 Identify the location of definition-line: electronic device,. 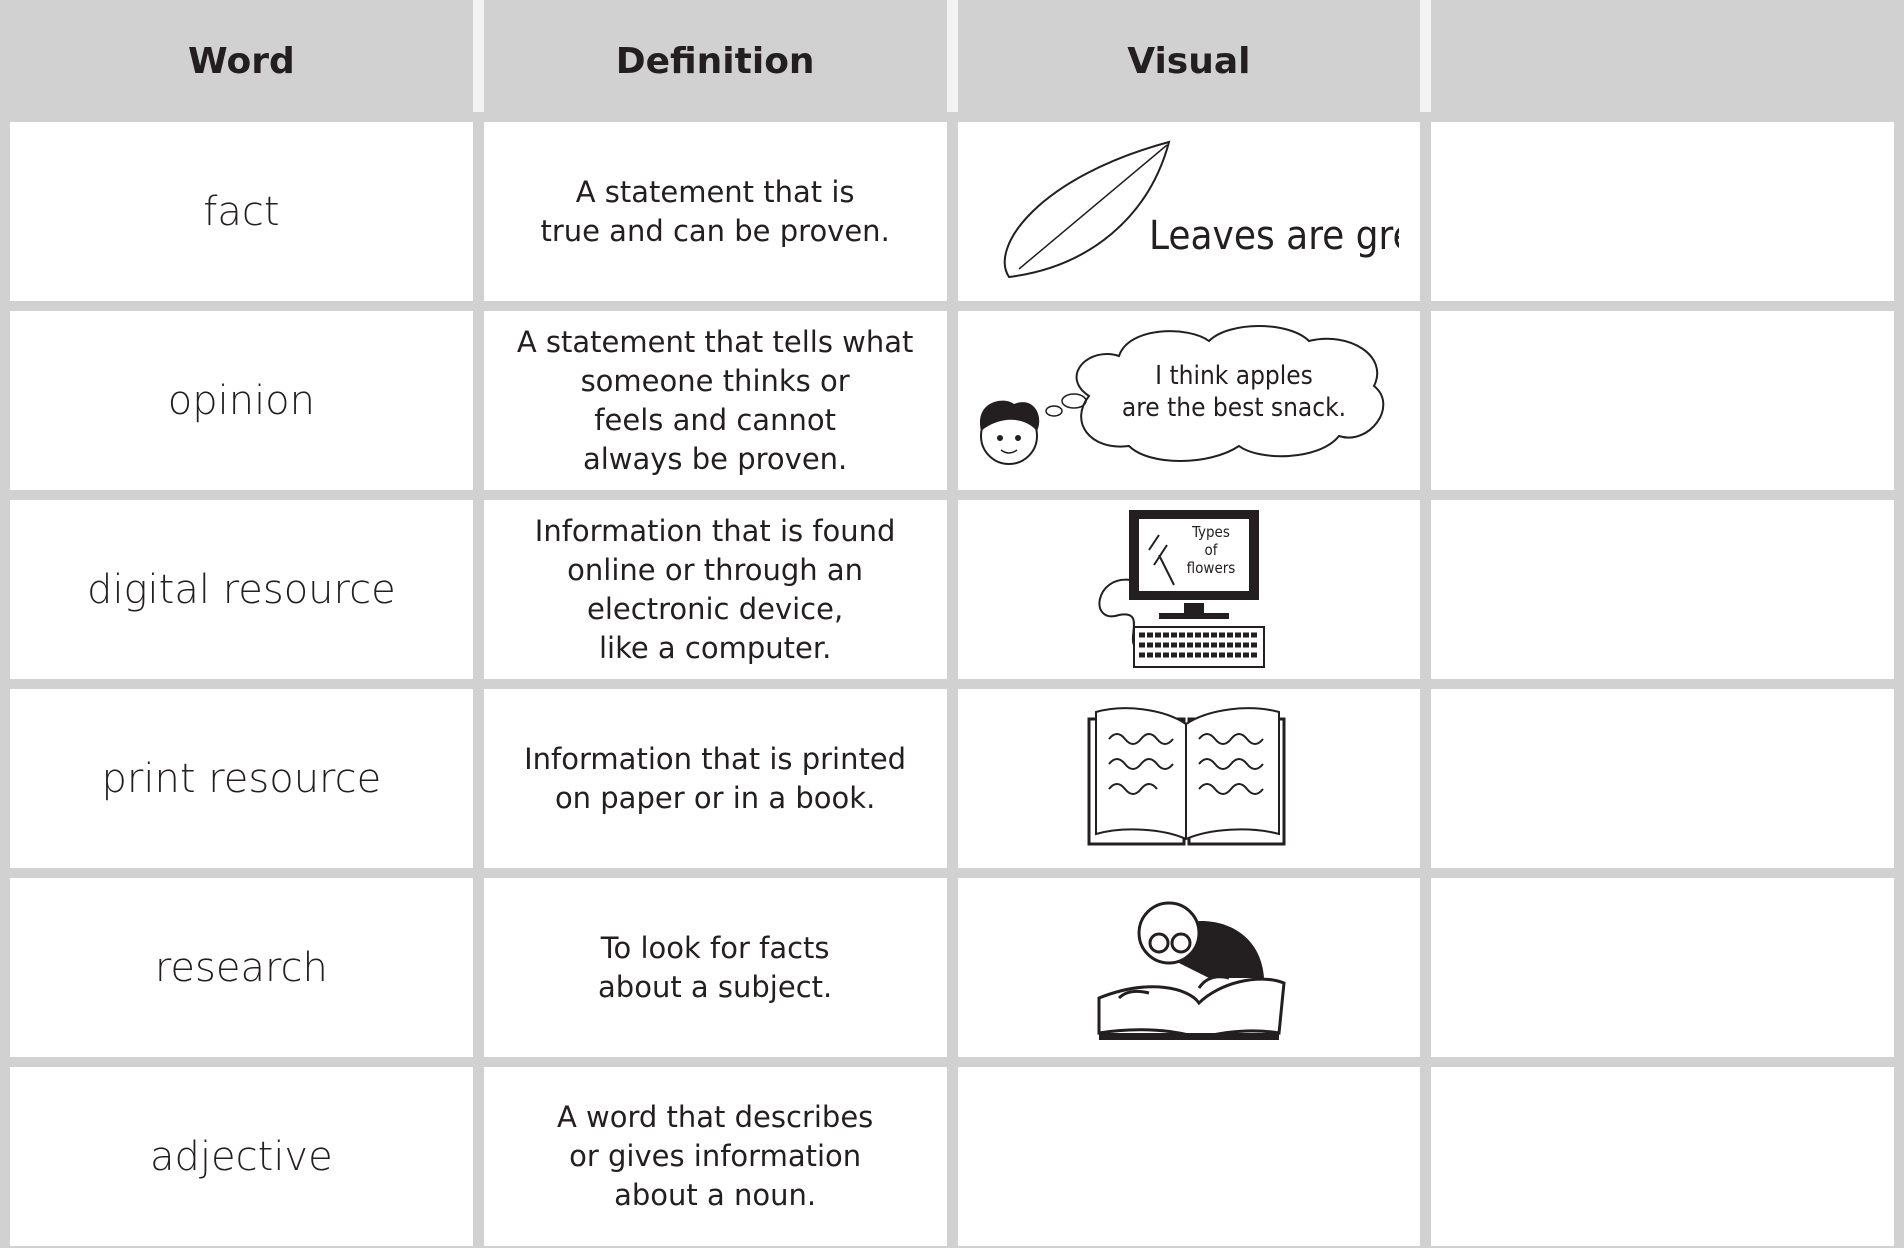
(715, 608).